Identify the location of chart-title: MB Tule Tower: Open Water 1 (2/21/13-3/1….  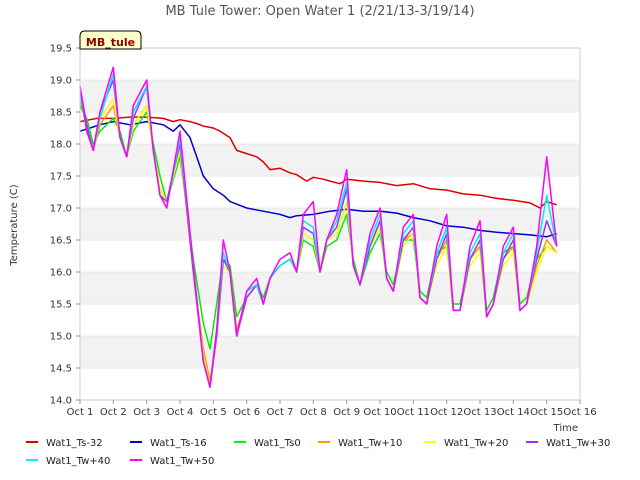
(319, 11).